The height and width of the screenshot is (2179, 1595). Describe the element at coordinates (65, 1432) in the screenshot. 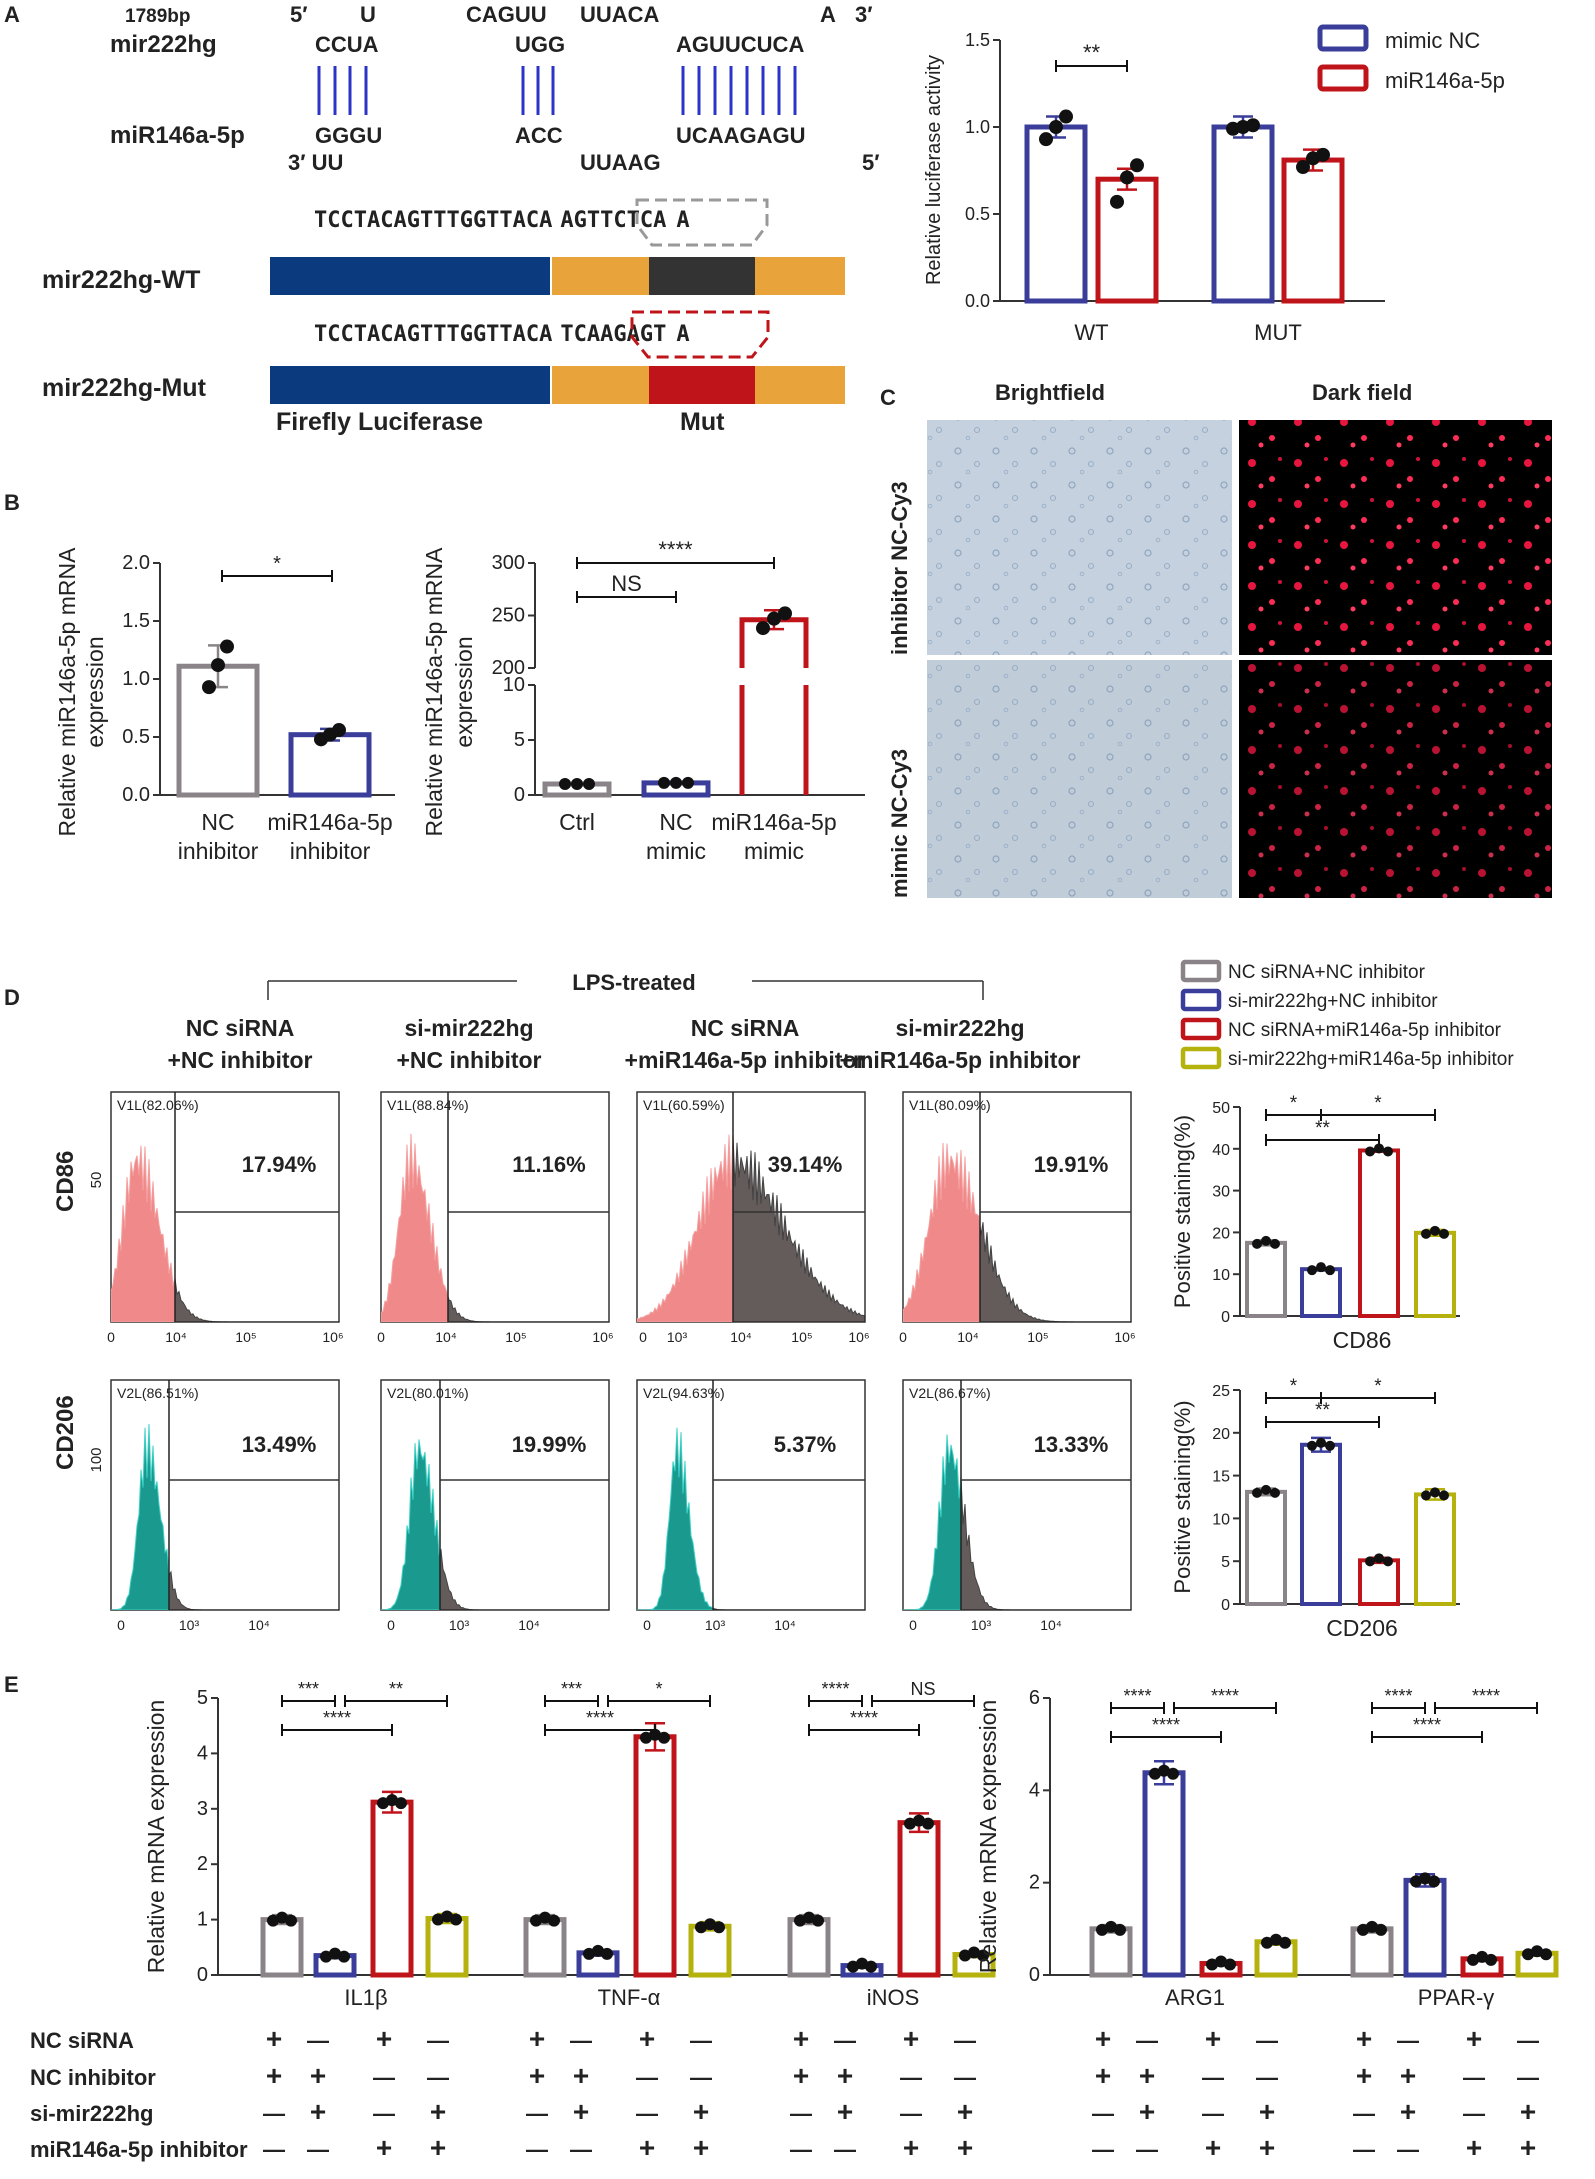

I see `row-label-cd206: CD206` at that location.